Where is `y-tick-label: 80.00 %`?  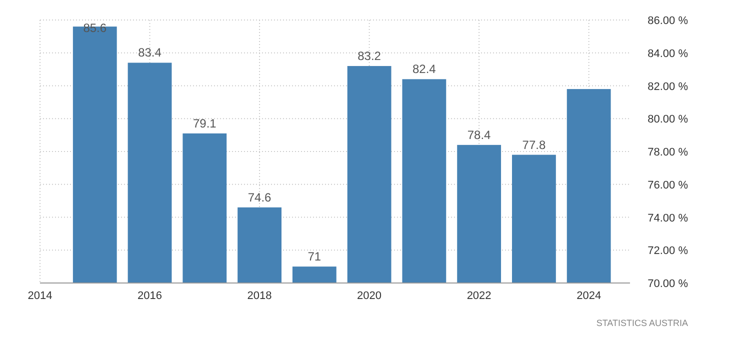
y-tick-label: 80.00 % is located at coordinates (668, 120).